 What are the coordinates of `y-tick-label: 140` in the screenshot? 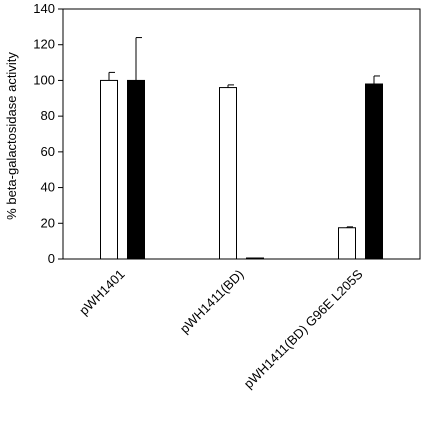 It's located at (44, 8).